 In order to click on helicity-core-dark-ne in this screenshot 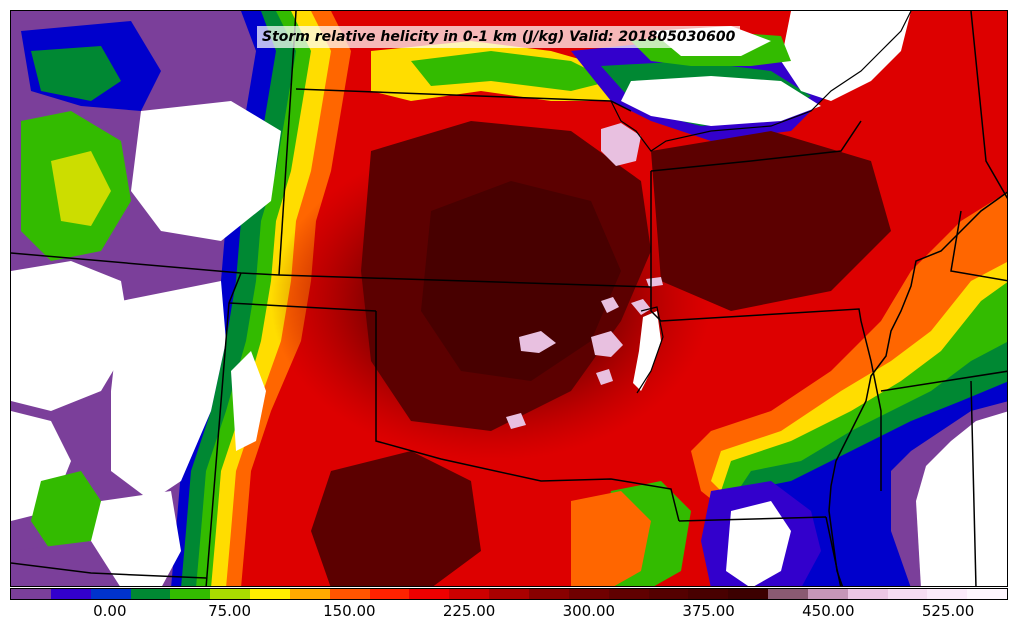, I will do `click(771, 221)`.